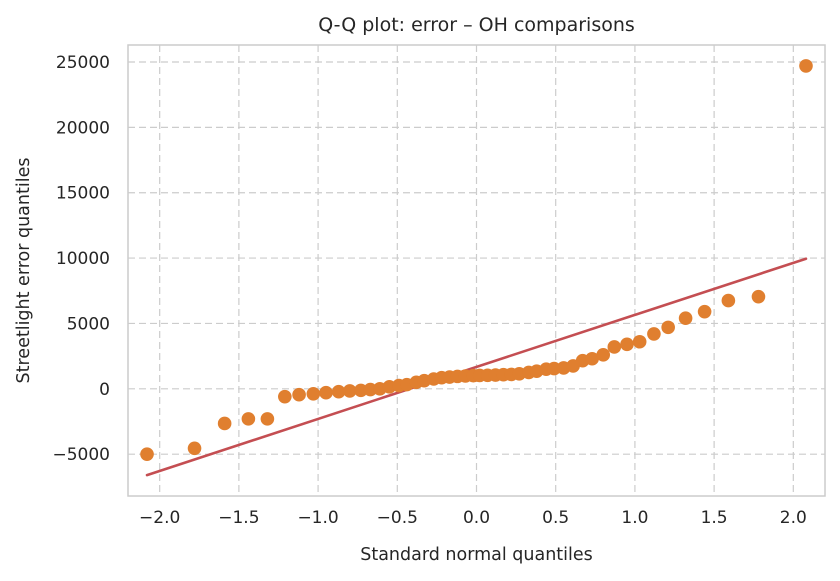 The image size is (840, 581). Describe the element at coordinates (714, 518) in the screenshot. I see `x-tick-label: 1.5` at that location.